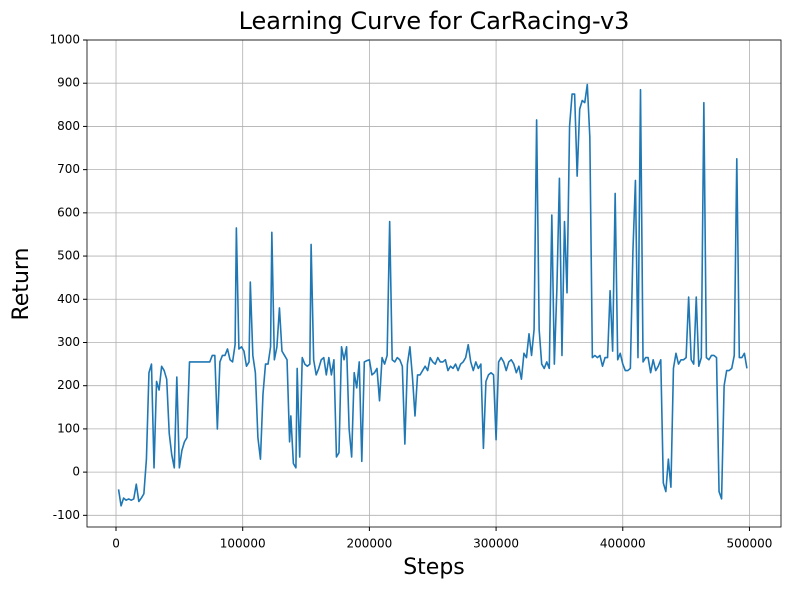  Describe the element at coordinates (434, 21) in the screenshot. I see `chart-title: Learning Curve for CarRacing-v3` at that location.